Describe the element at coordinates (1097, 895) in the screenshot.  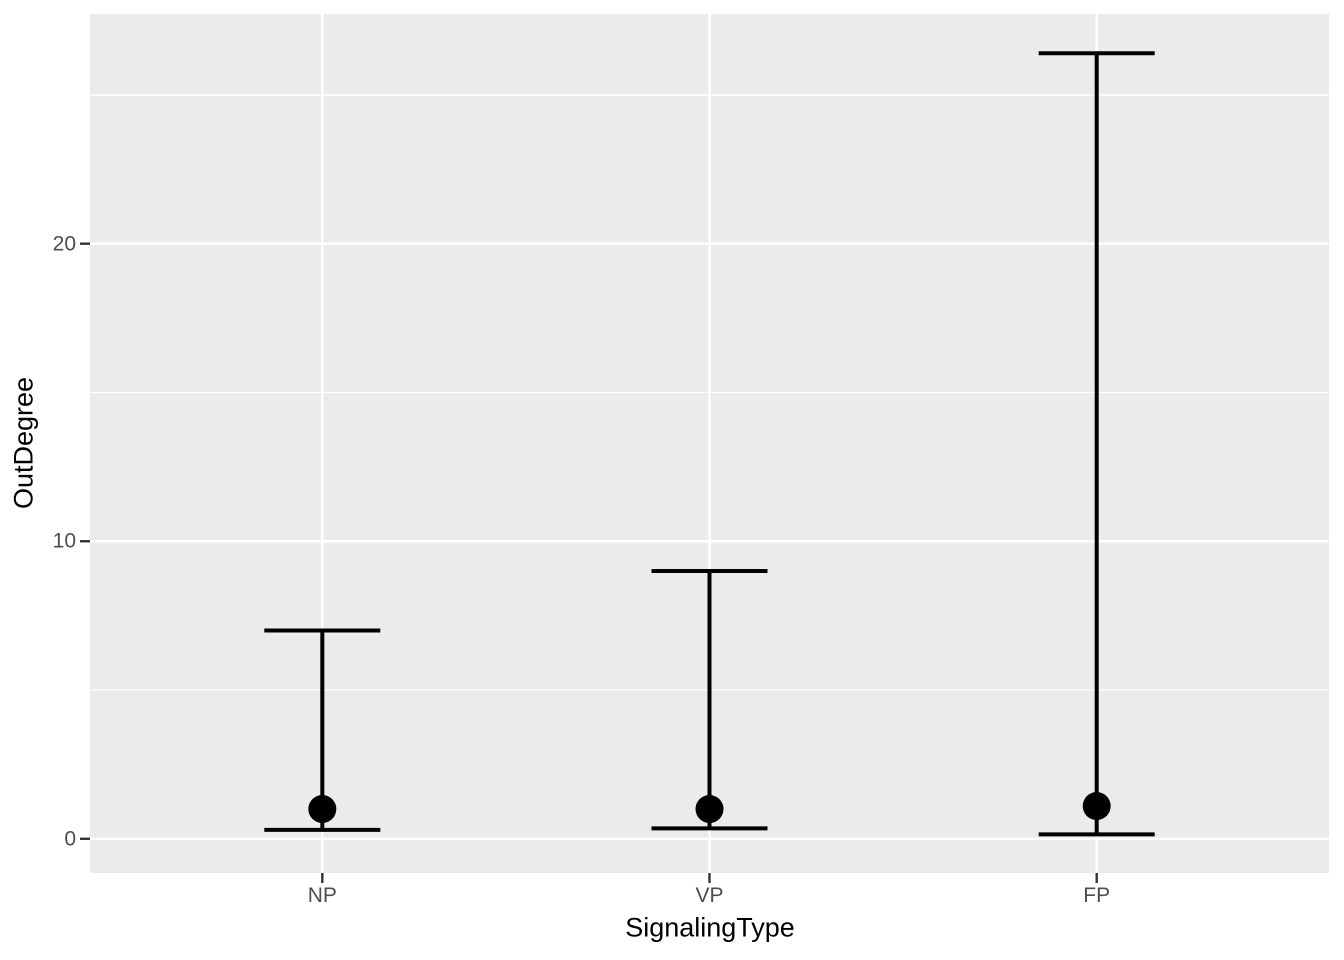
I see `x-tick-label-FP: FP` at that location.